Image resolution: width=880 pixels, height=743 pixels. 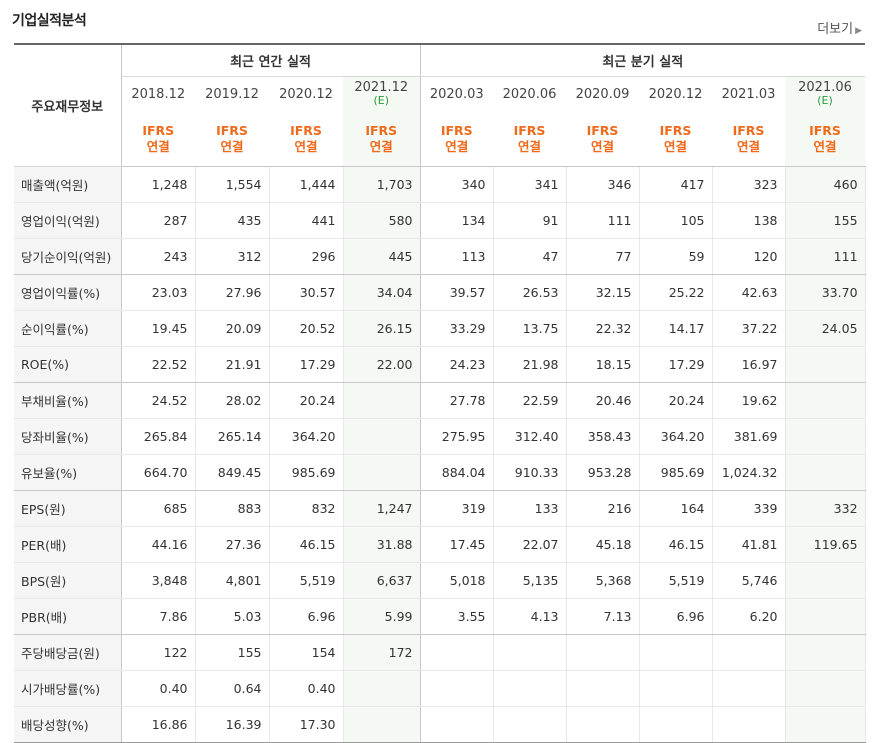 What do you see at coordinates (68, 472) in the screenshot?
I see `row-label: 유보율(%)` at bounding box center [68, 472].